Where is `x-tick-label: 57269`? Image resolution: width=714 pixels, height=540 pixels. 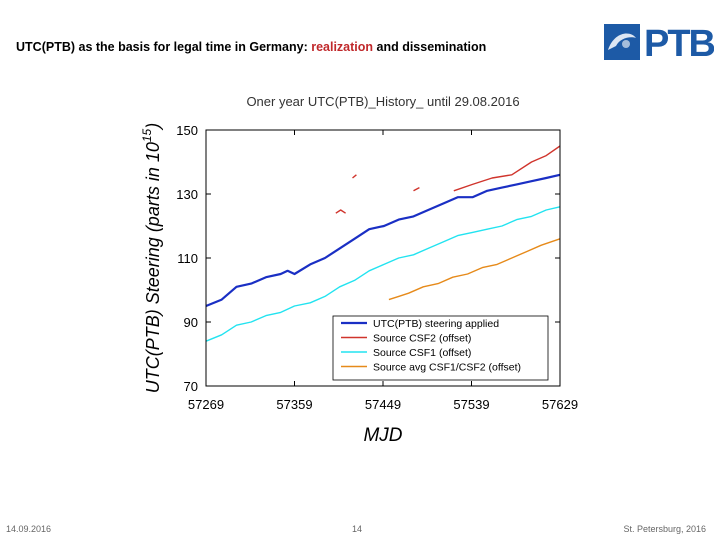 x-tick-label: 57269 is located at coordinates (206, 404).